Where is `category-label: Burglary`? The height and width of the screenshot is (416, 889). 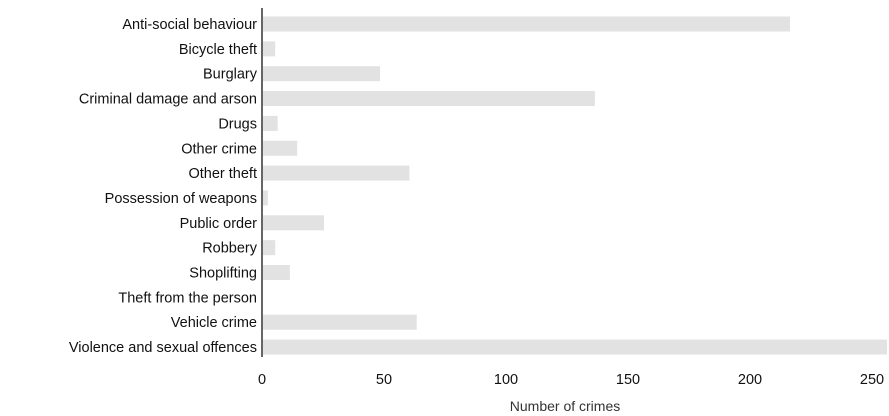
category-label: Burglary is located at coordinates (230, 75).